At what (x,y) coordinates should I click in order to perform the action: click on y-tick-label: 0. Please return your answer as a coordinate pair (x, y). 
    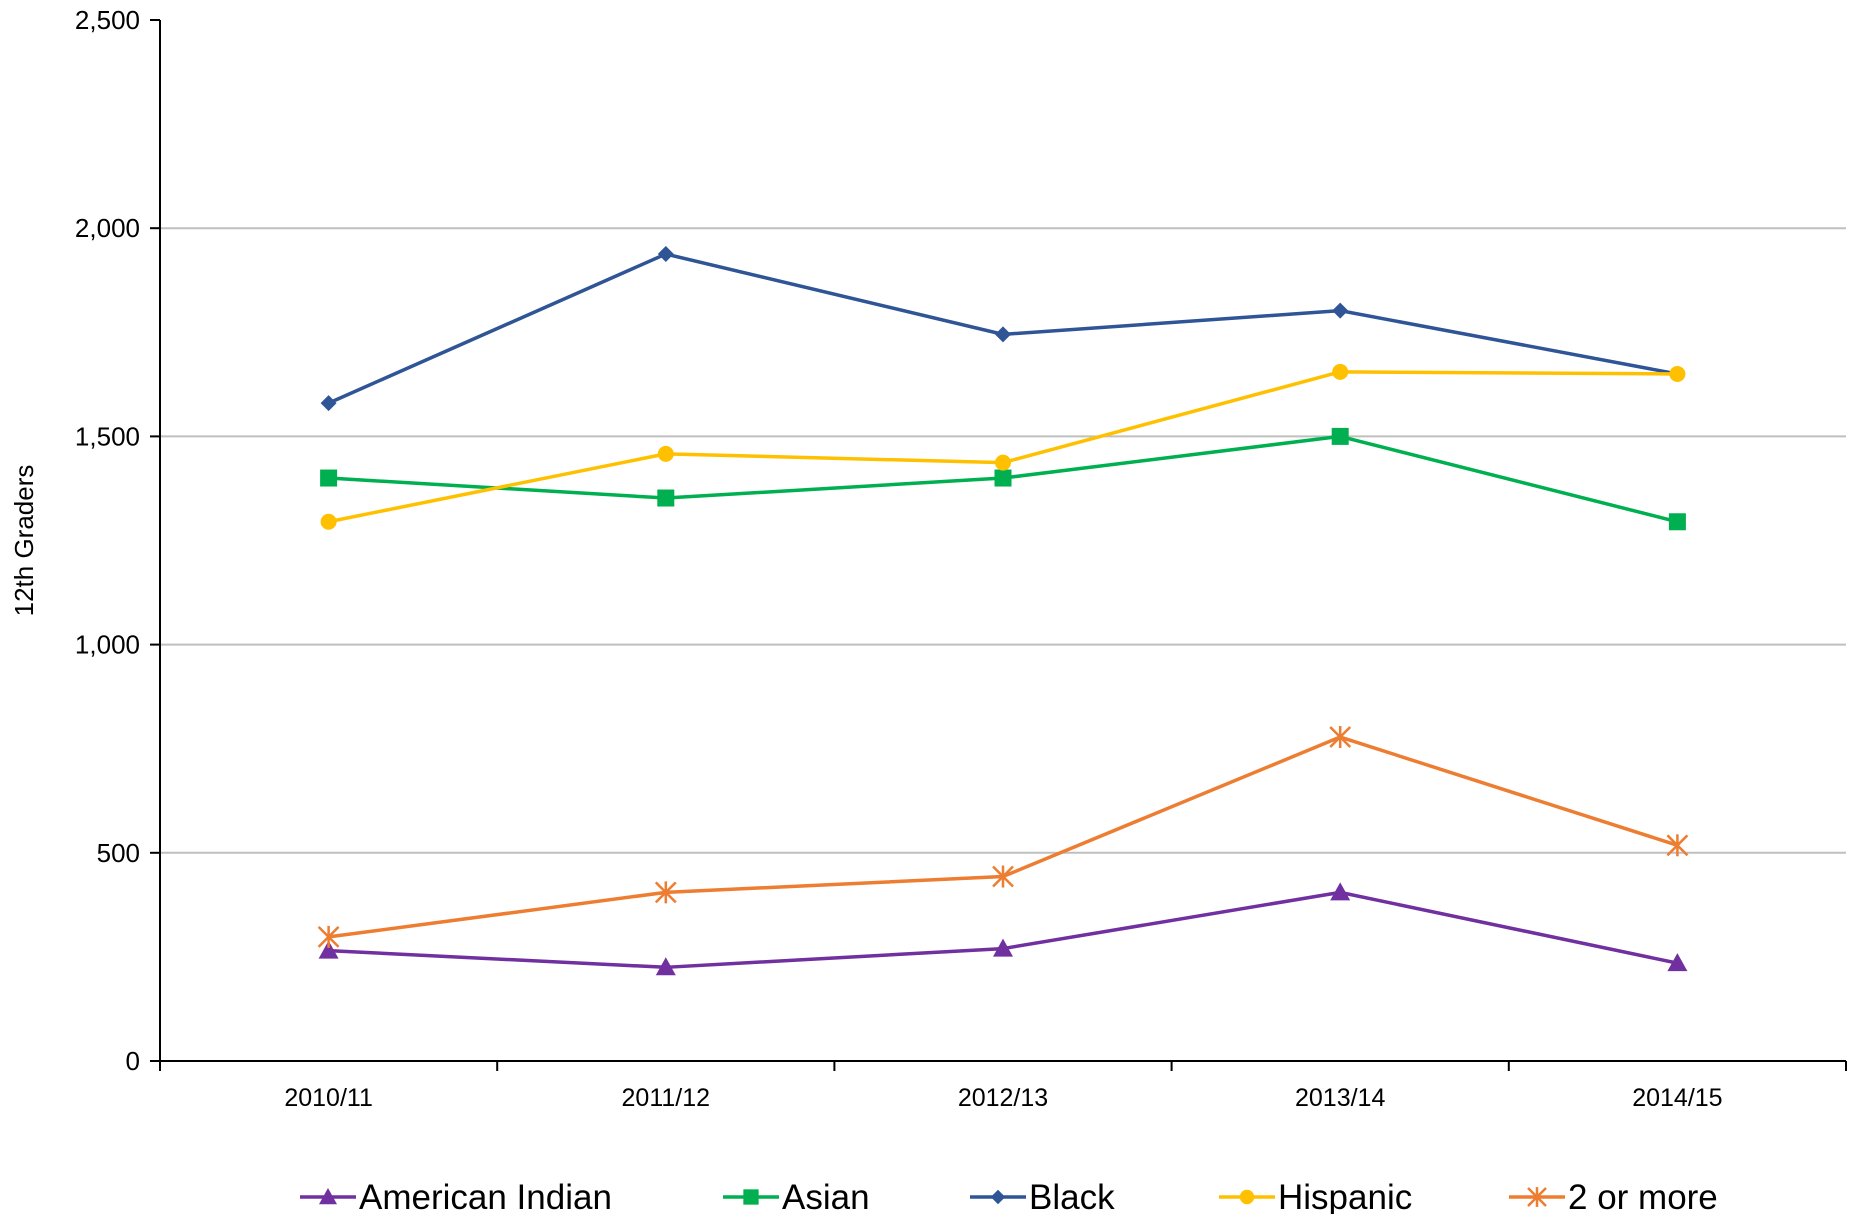
    Looking at the image, I should click on (133, 1061).